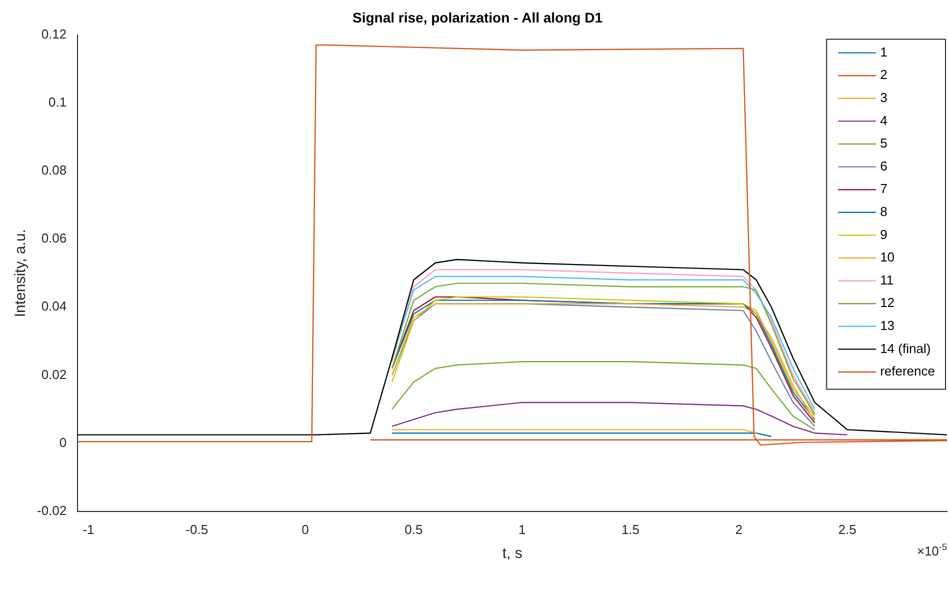  Describe the element at coordinates (51, 510) in the screenshot. I see `y-tick-label: -0.02` at that location.